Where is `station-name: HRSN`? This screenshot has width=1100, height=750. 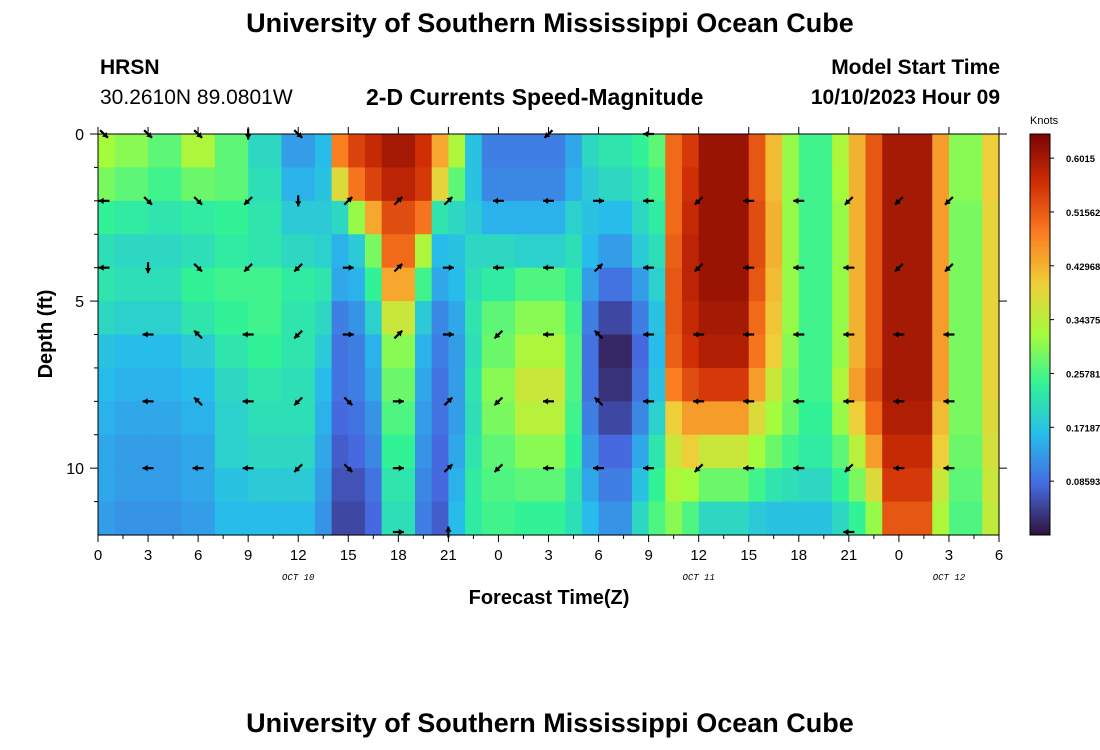 station-name: HRSN is located at coordinates (130, 67).